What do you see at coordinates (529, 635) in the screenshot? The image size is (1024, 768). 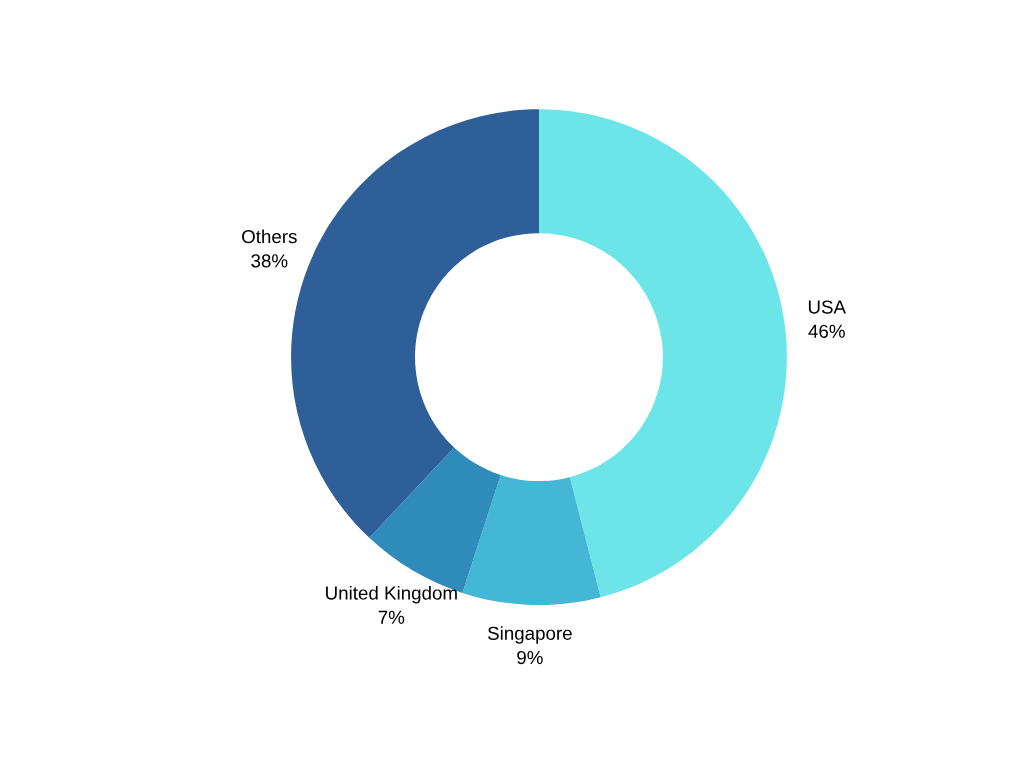 I see `slice-label: Singapore` at bounding box center [529, 635].